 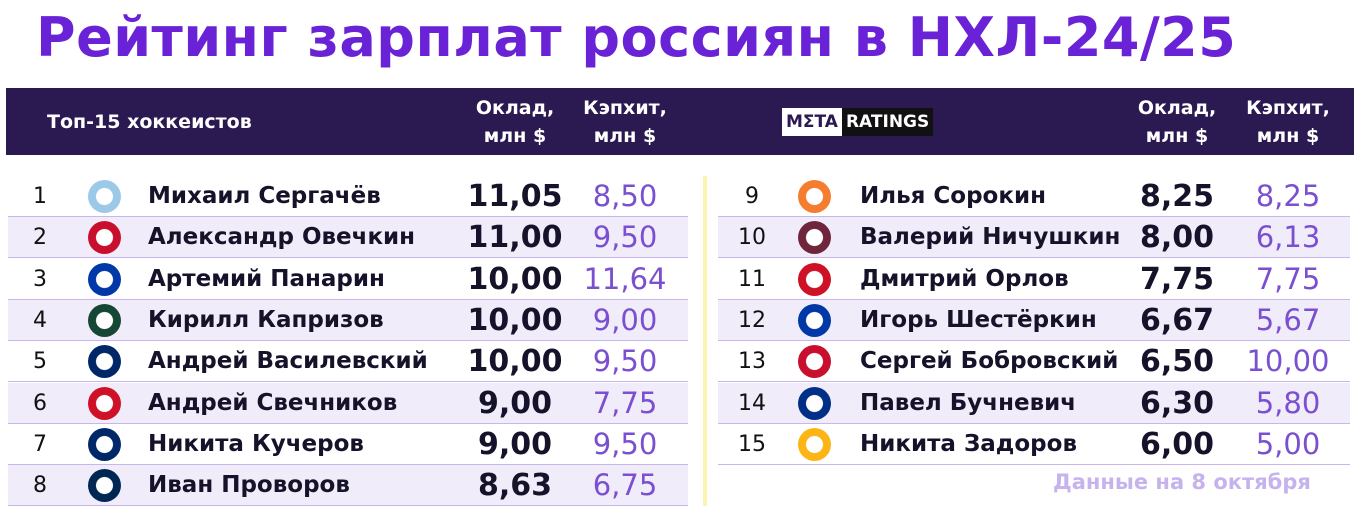 What do you see at coordinates (752, 403) in the screenshot?
I see `rank: 14` at bounding box center [752, 403].